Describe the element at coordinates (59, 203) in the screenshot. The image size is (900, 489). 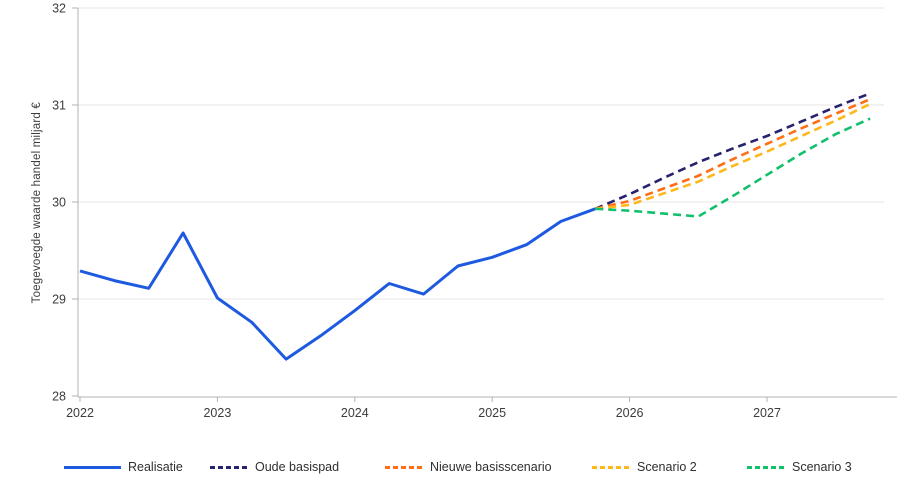
I see `y-tick-label: 30` at that location.